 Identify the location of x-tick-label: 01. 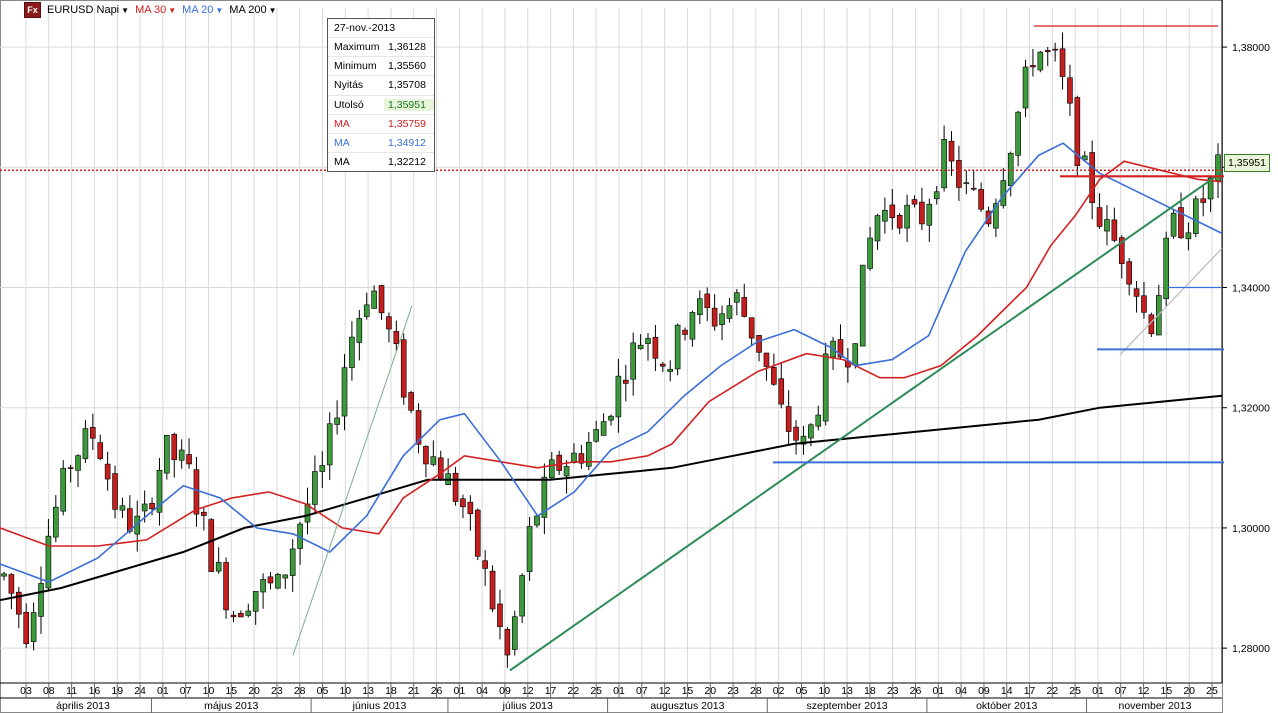
(938, 691).